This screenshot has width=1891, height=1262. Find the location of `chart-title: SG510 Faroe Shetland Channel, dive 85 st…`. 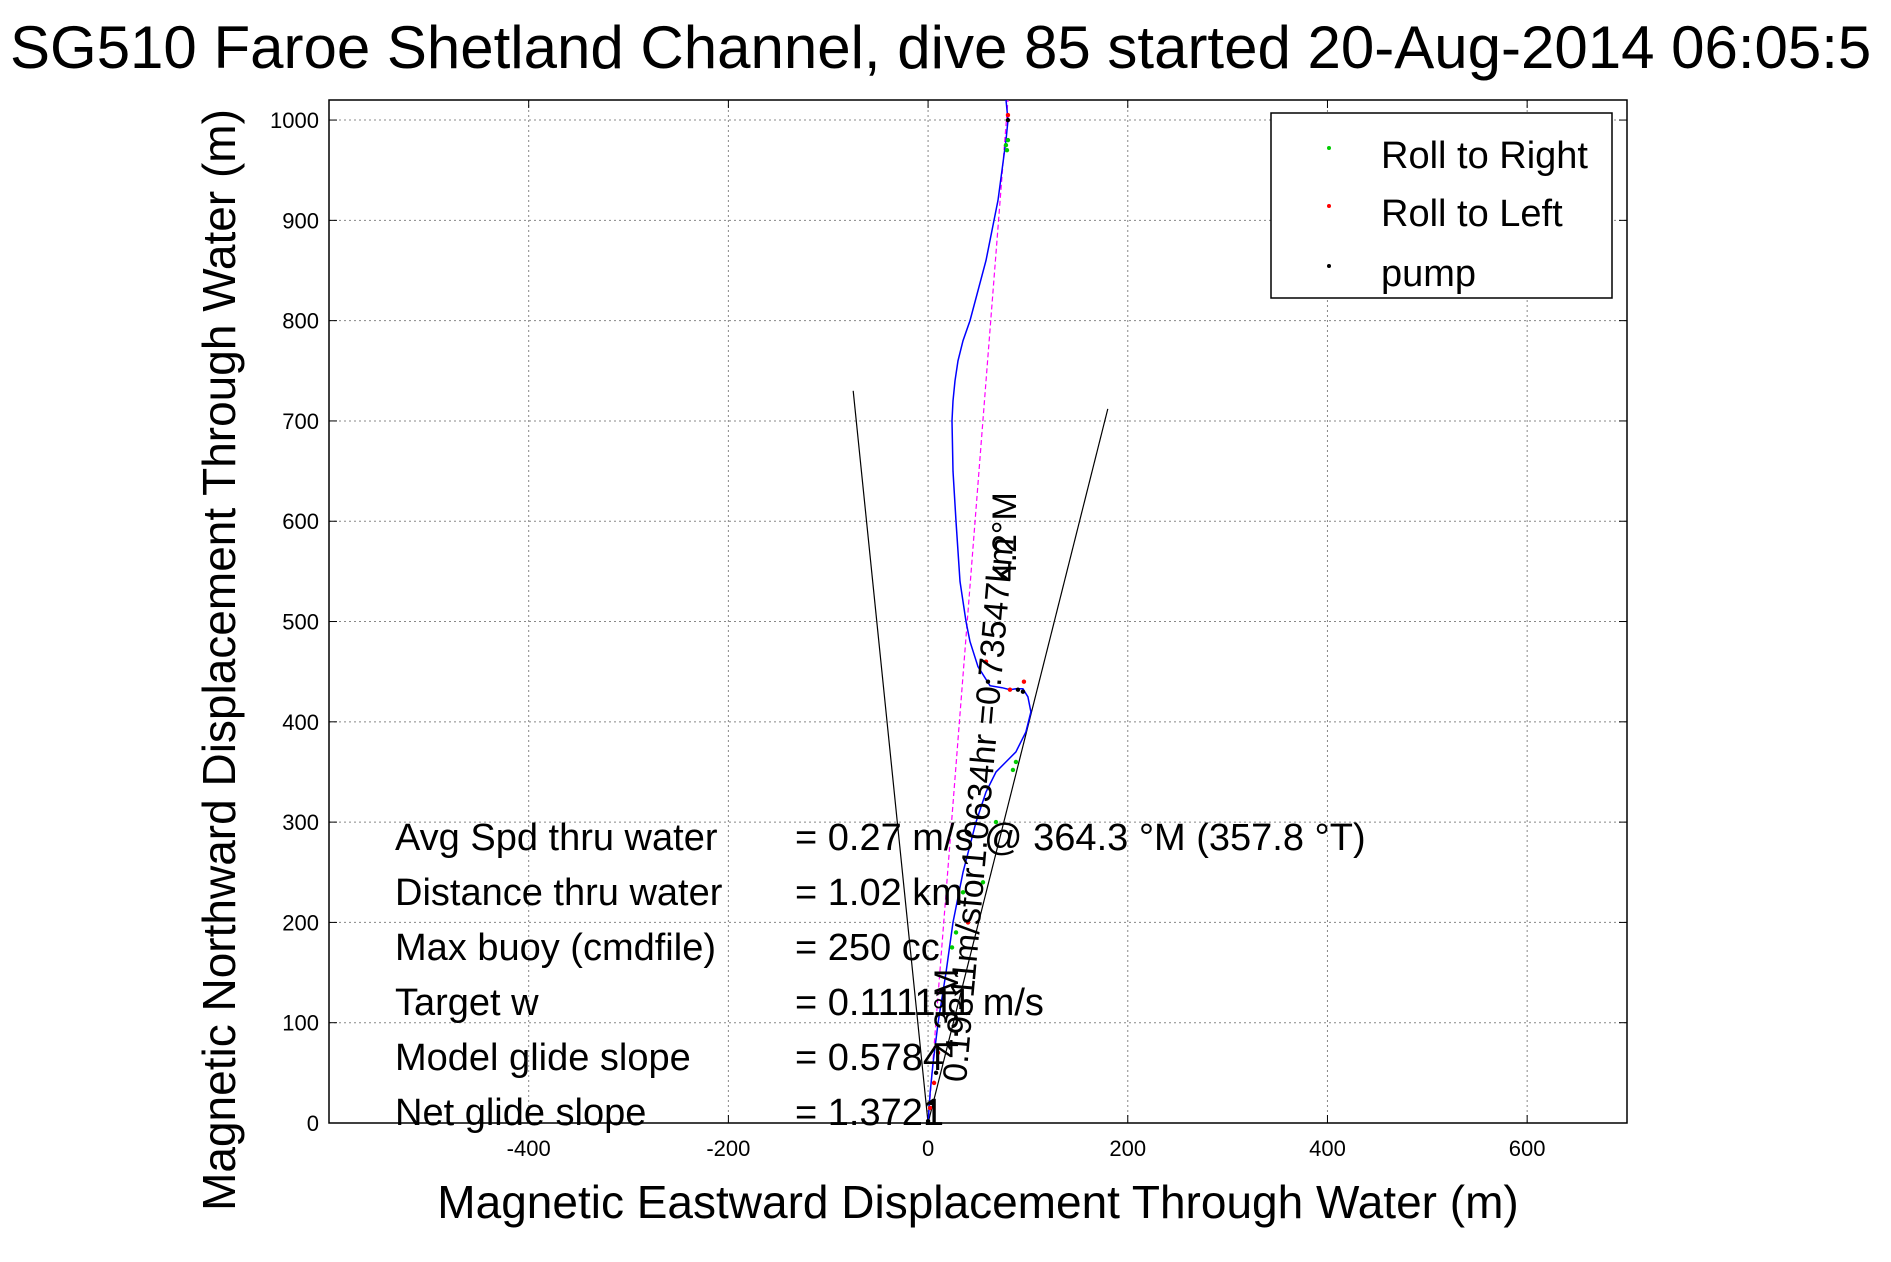

chart-title: SG510 Faroe Shetland Channel, dive 85 st… is located at coordinates (940, 47).